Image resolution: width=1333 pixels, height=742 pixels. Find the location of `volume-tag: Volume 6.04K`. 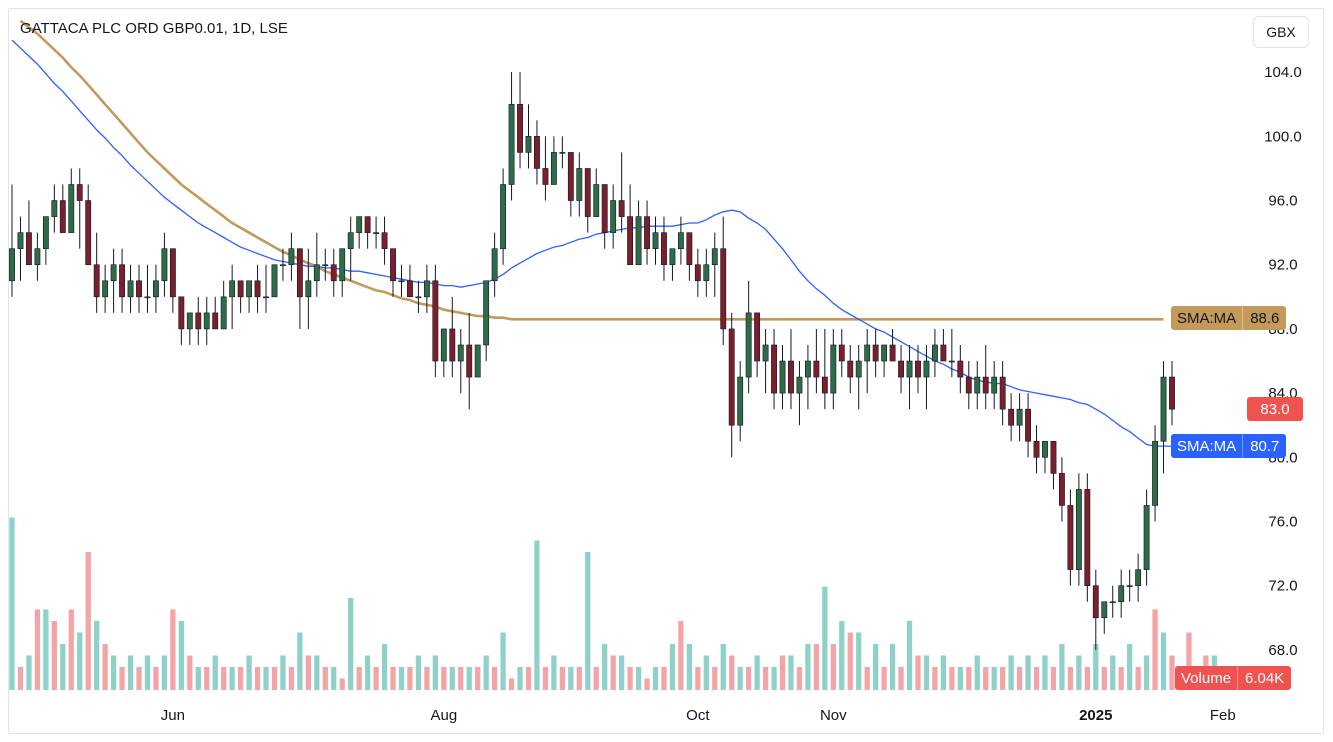

volume-tag: Volume 6.04K is located at coordinates (1233, 678).